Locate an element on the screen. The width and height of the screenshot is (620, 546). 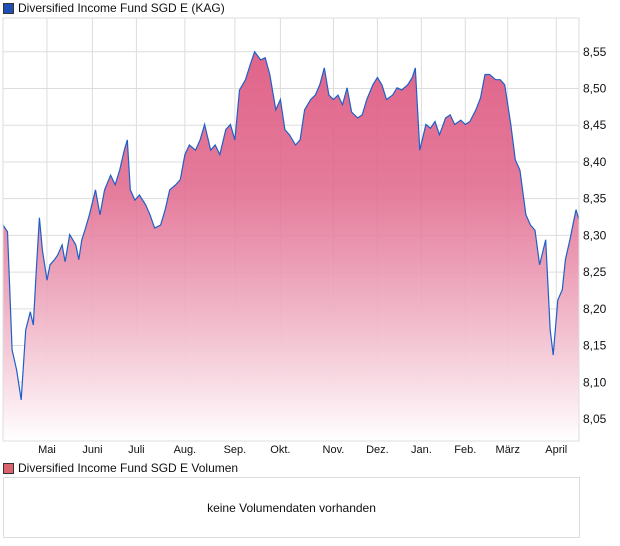
x-tick-label: Mai is located at coordinates (47, 450).